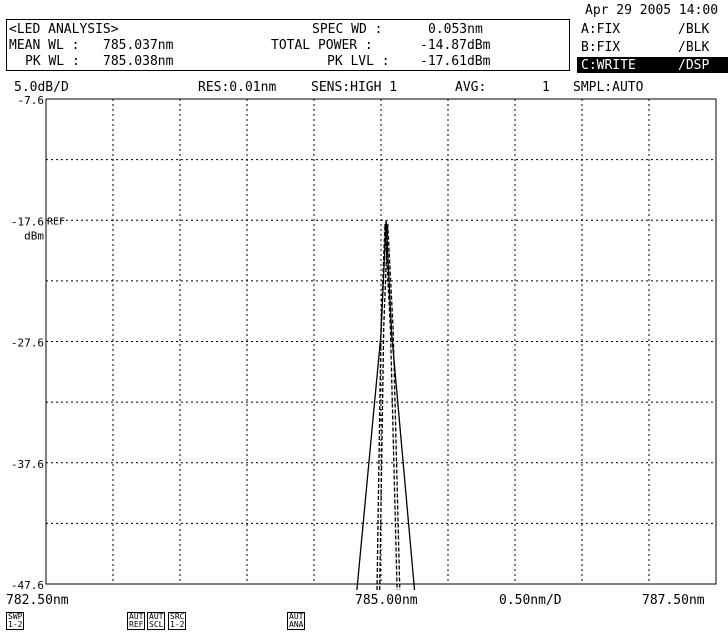  Describe the element at coordinates (455, 45) in the screenshot. I see `total-power-value: -14.87dBm` at that location.